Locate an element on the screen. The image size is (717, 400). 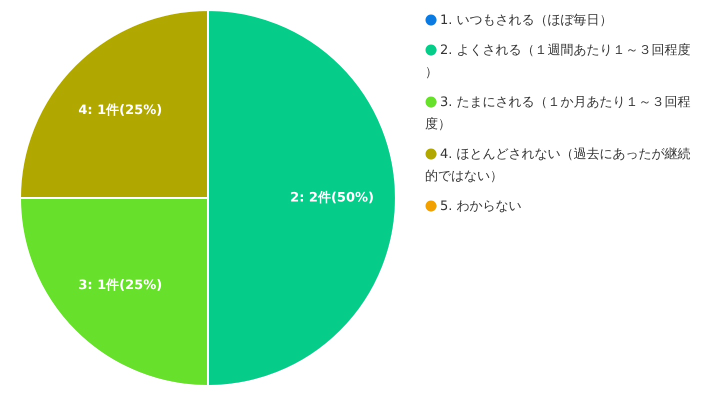
legend-label: 3. たまにされる（１か月あたり１～３回程度） is located at coordinates (558, 113).